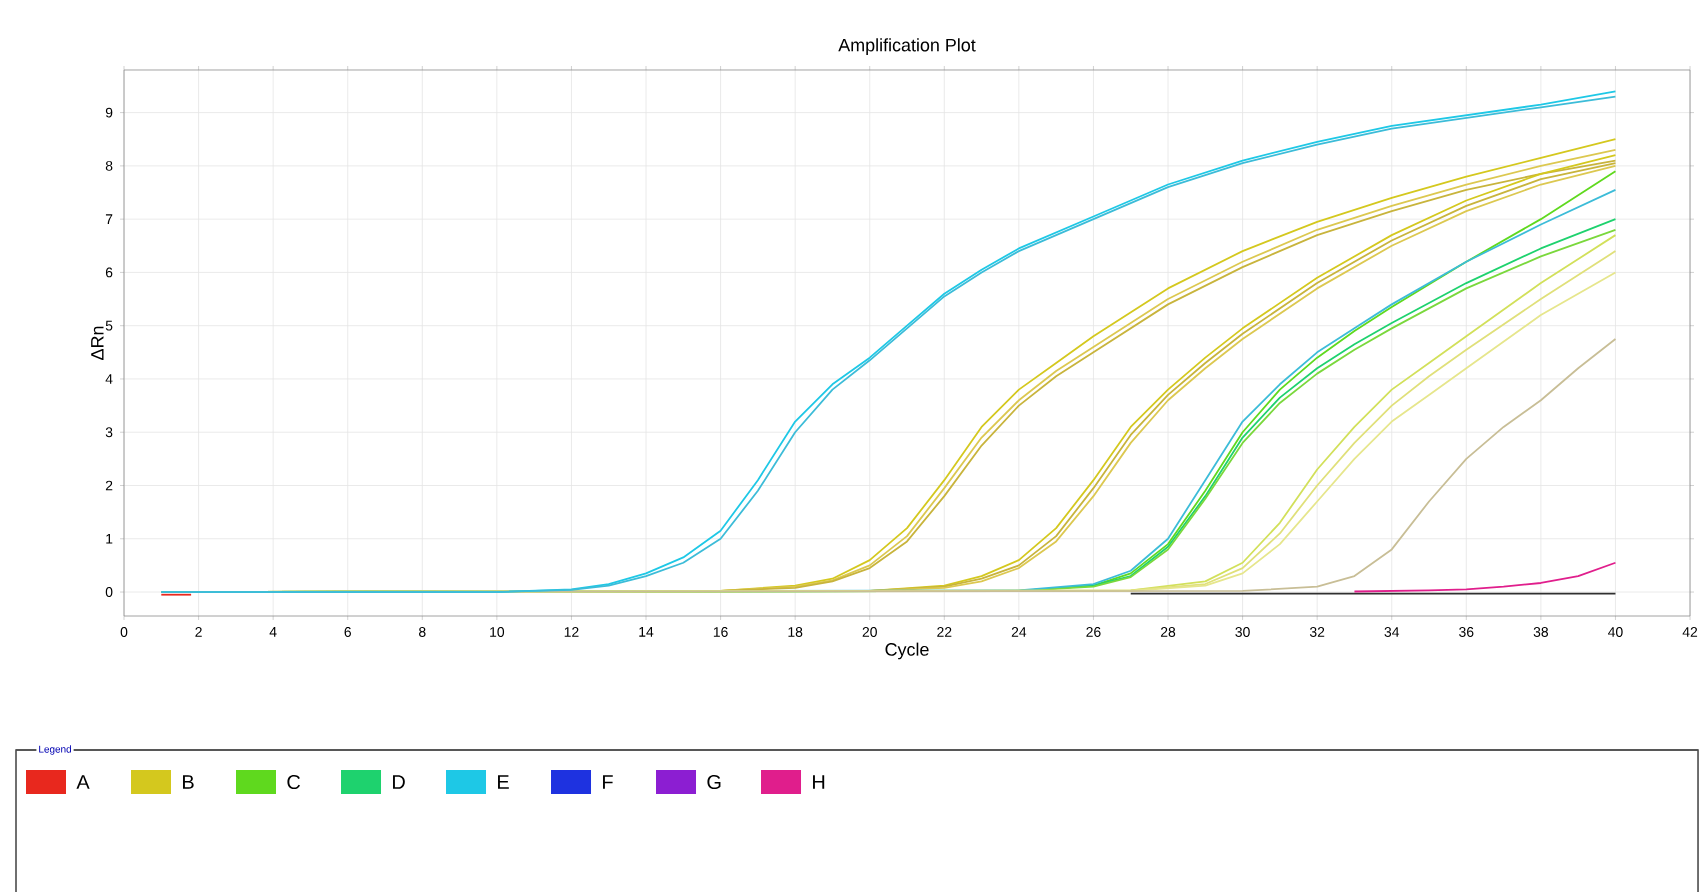  What do you see at coordinates (188, 782) in the screenshot?
I see `legend-label: B` at bounding box center [188, 782].